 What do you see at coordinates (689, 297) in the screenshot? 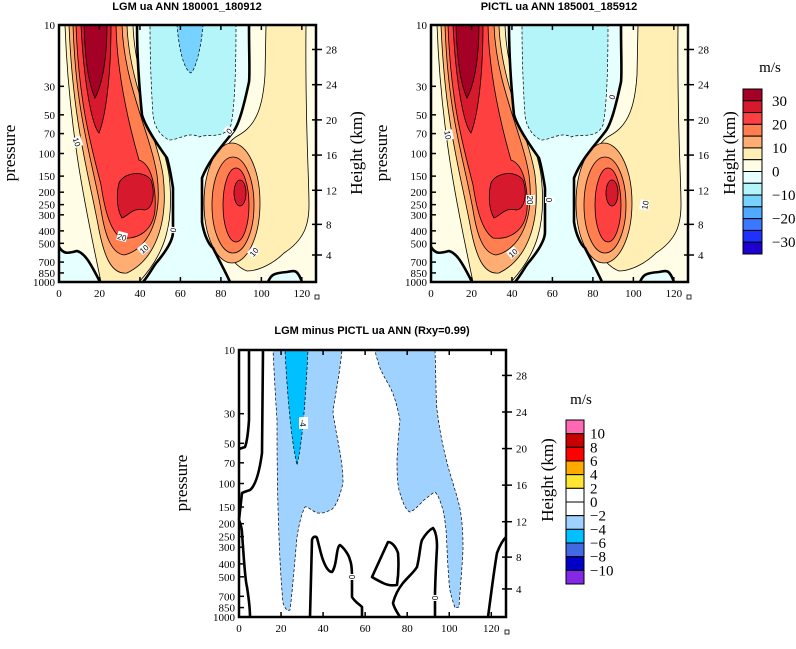
I see `corner-marker` at bounding box center [689, 297].